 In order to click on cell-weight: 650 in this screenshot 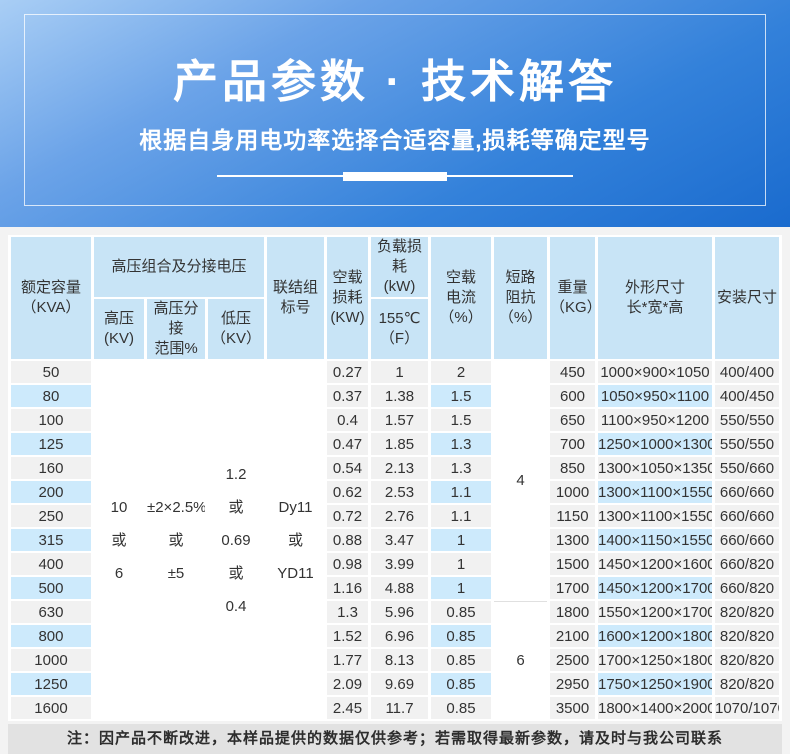, I will do `click(572, 420)`.